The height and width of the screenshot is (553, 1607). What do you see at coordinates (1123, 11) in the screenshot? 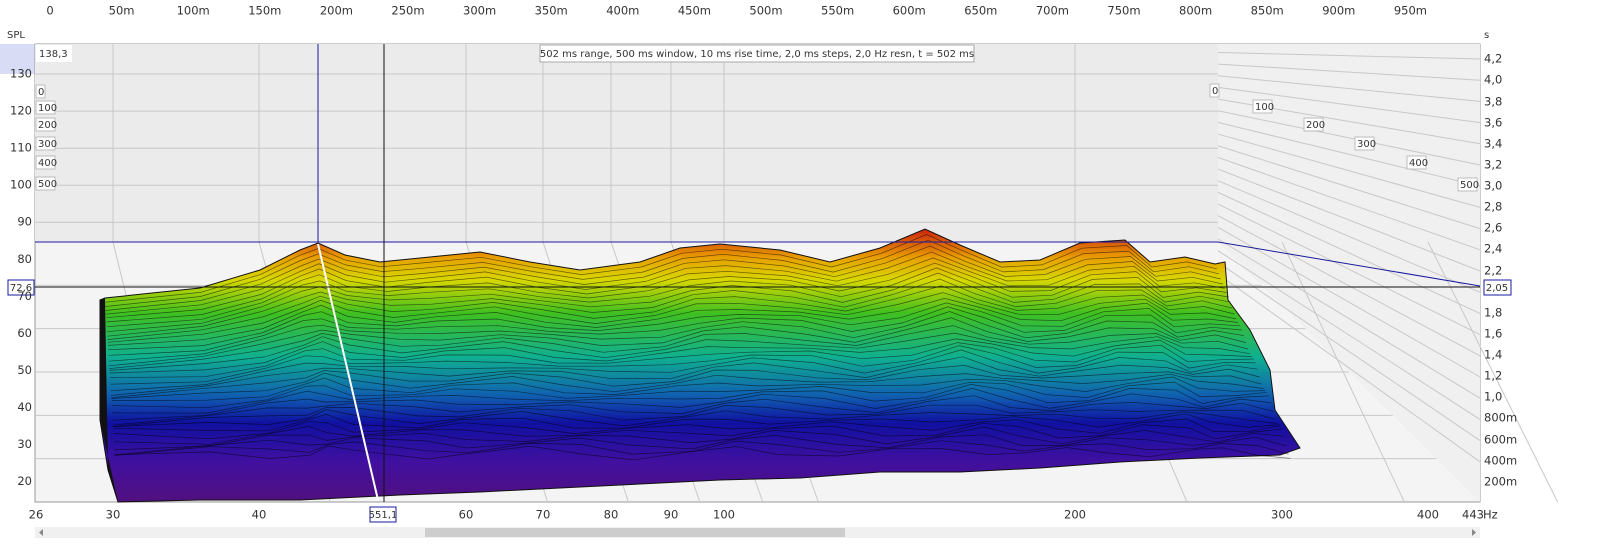
I see `top-tick-label: 750m` at bounding box center [1123, 11].